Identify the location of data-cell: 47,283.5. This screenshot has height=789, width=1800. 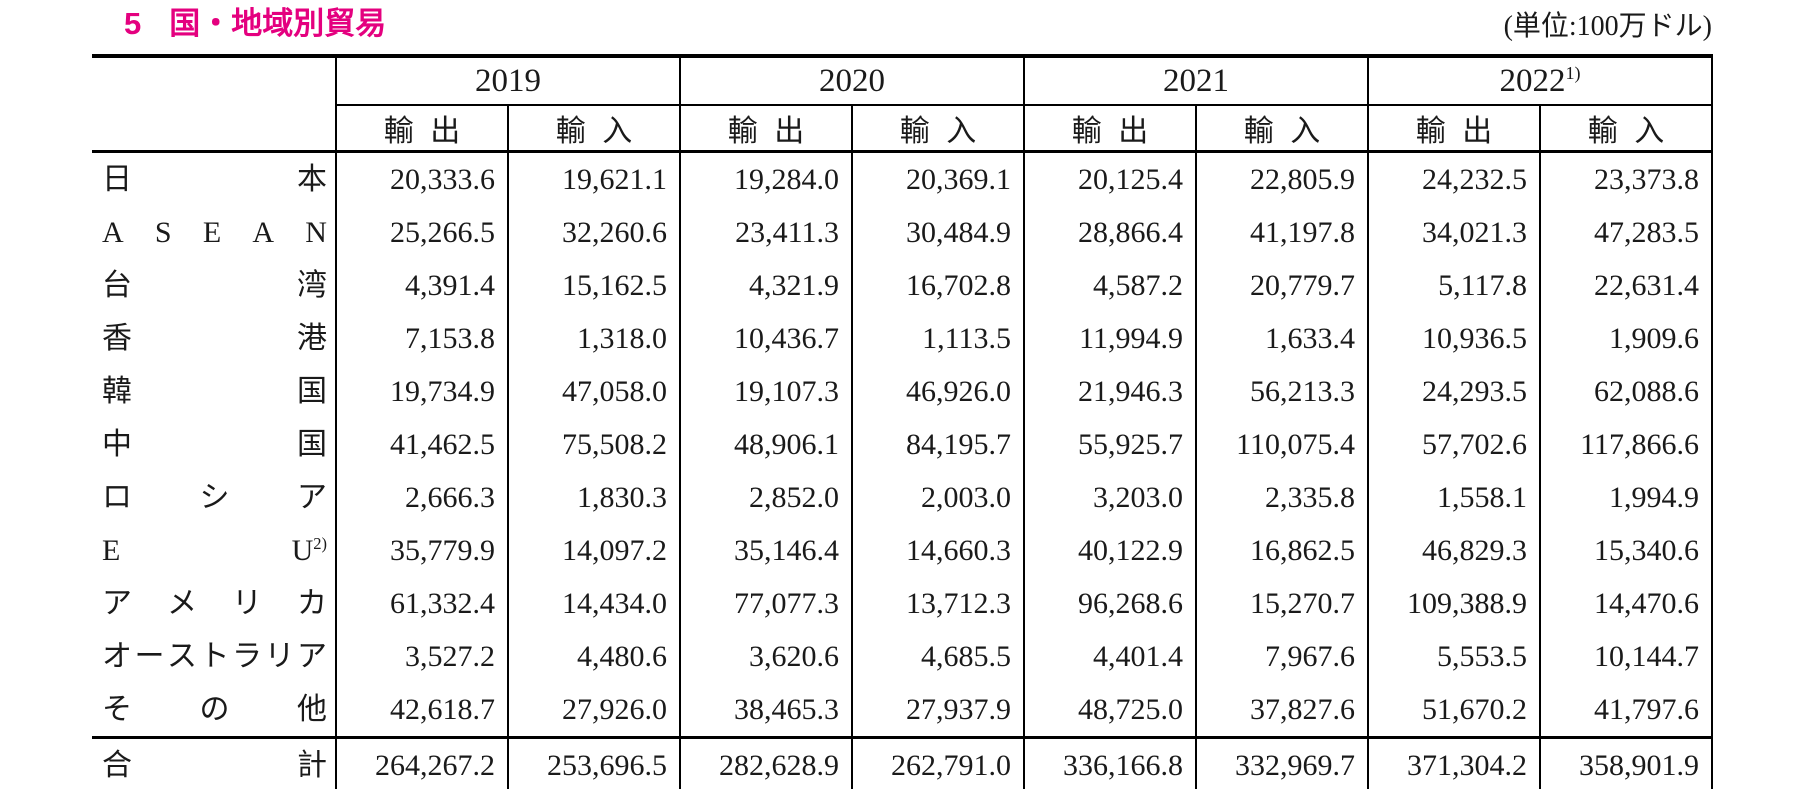
(1626, 232).